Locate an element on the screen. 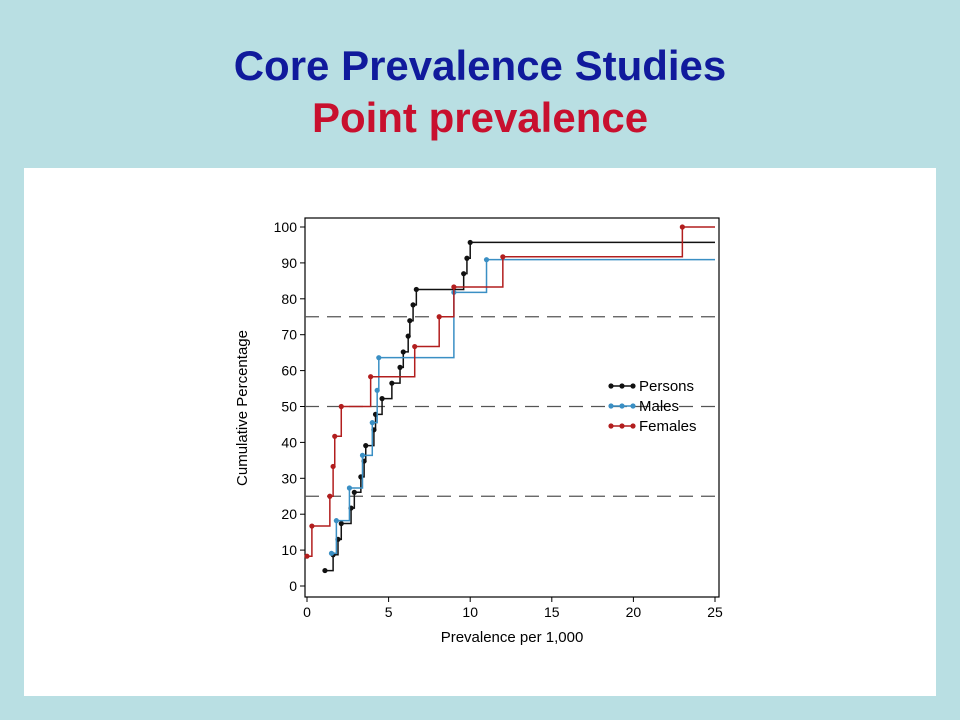 The width and height of the screenshot is (960, 720). x-tick-label: 20 is located at coordinates (634, 612).